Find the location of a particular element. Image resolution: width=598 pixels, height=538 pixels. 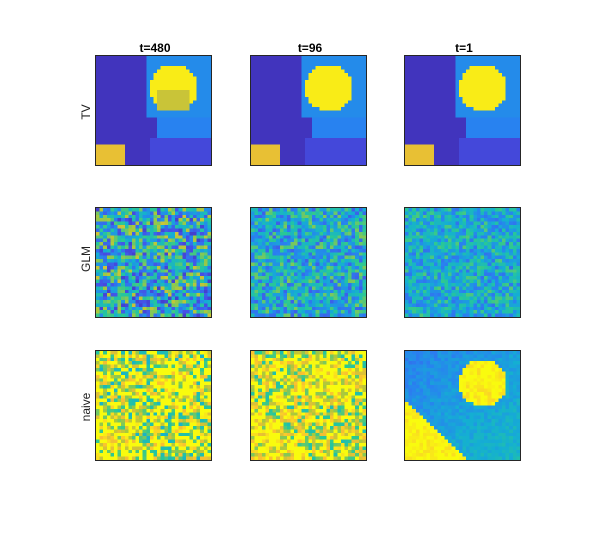

column-title-t480: t=480 is located at coordinates (155, 48).